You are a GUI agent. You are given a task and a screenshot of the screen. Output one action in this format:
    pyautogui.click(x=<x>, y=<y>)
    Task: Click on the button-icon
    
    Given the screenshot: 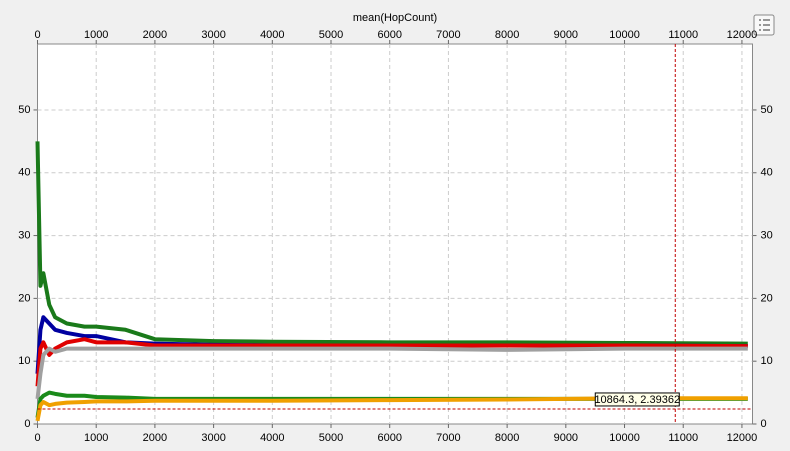 What is the action you would take?
    pyautogui.click(x=764, y=25)
    